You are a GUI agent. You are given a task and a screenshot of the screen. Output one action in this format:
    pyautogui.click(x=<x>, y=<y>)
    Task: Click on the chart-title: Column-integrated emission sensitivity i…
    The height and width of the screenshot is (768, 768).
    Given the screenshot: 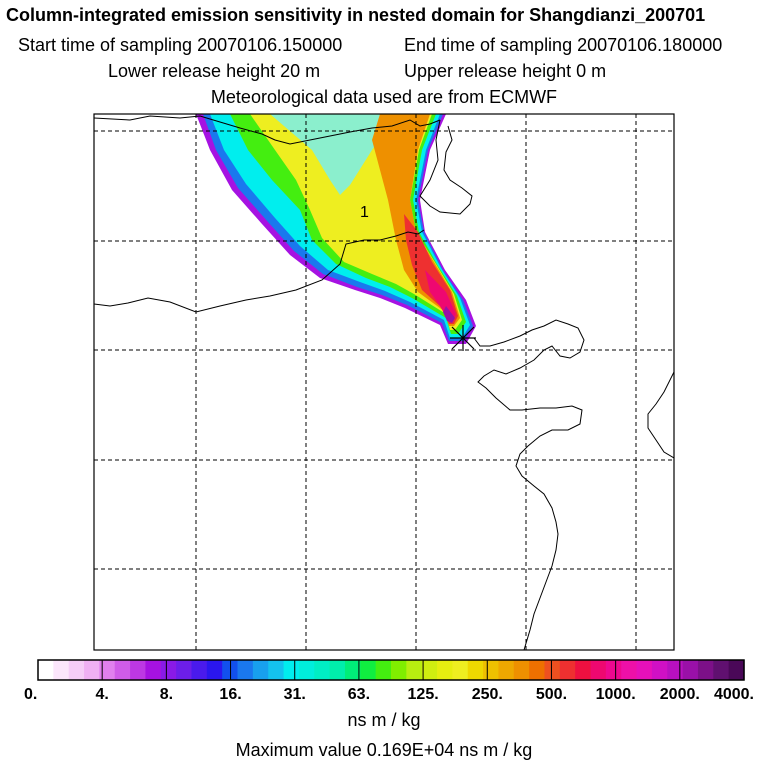 What is the action you would take?
    pyautogui.click(x=356, y=15)
    